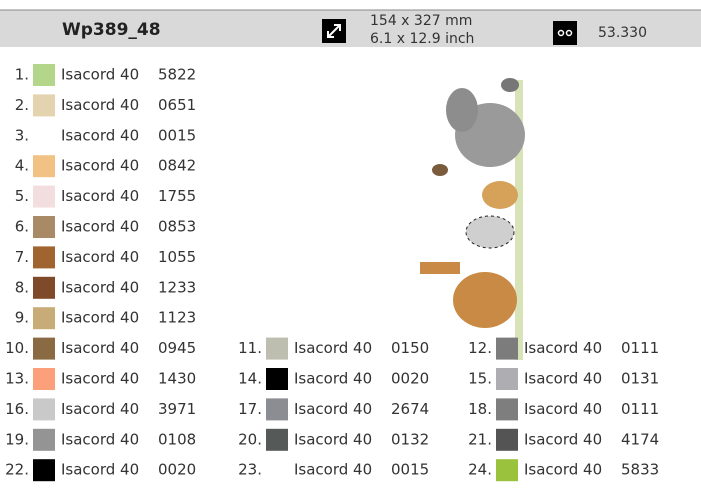 Image resolution: width=701 pixels, height=488 pixels. What do you see at coordinates (177, 75) in the screenshot?
I see `thread-code: 5822` at bounding box center [177, 75].